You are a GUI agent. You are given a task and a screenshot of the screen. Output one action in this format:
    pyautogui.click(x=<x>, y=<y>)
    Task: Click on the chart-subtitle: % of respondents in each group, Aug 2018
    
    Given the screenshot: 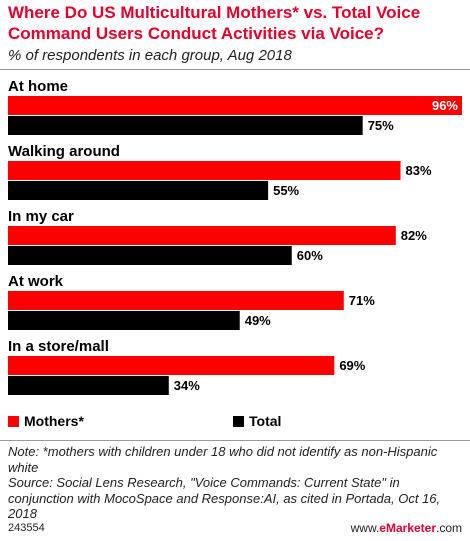 What is the action you would take?
    pyautogui.click(x=150, y=55)
    